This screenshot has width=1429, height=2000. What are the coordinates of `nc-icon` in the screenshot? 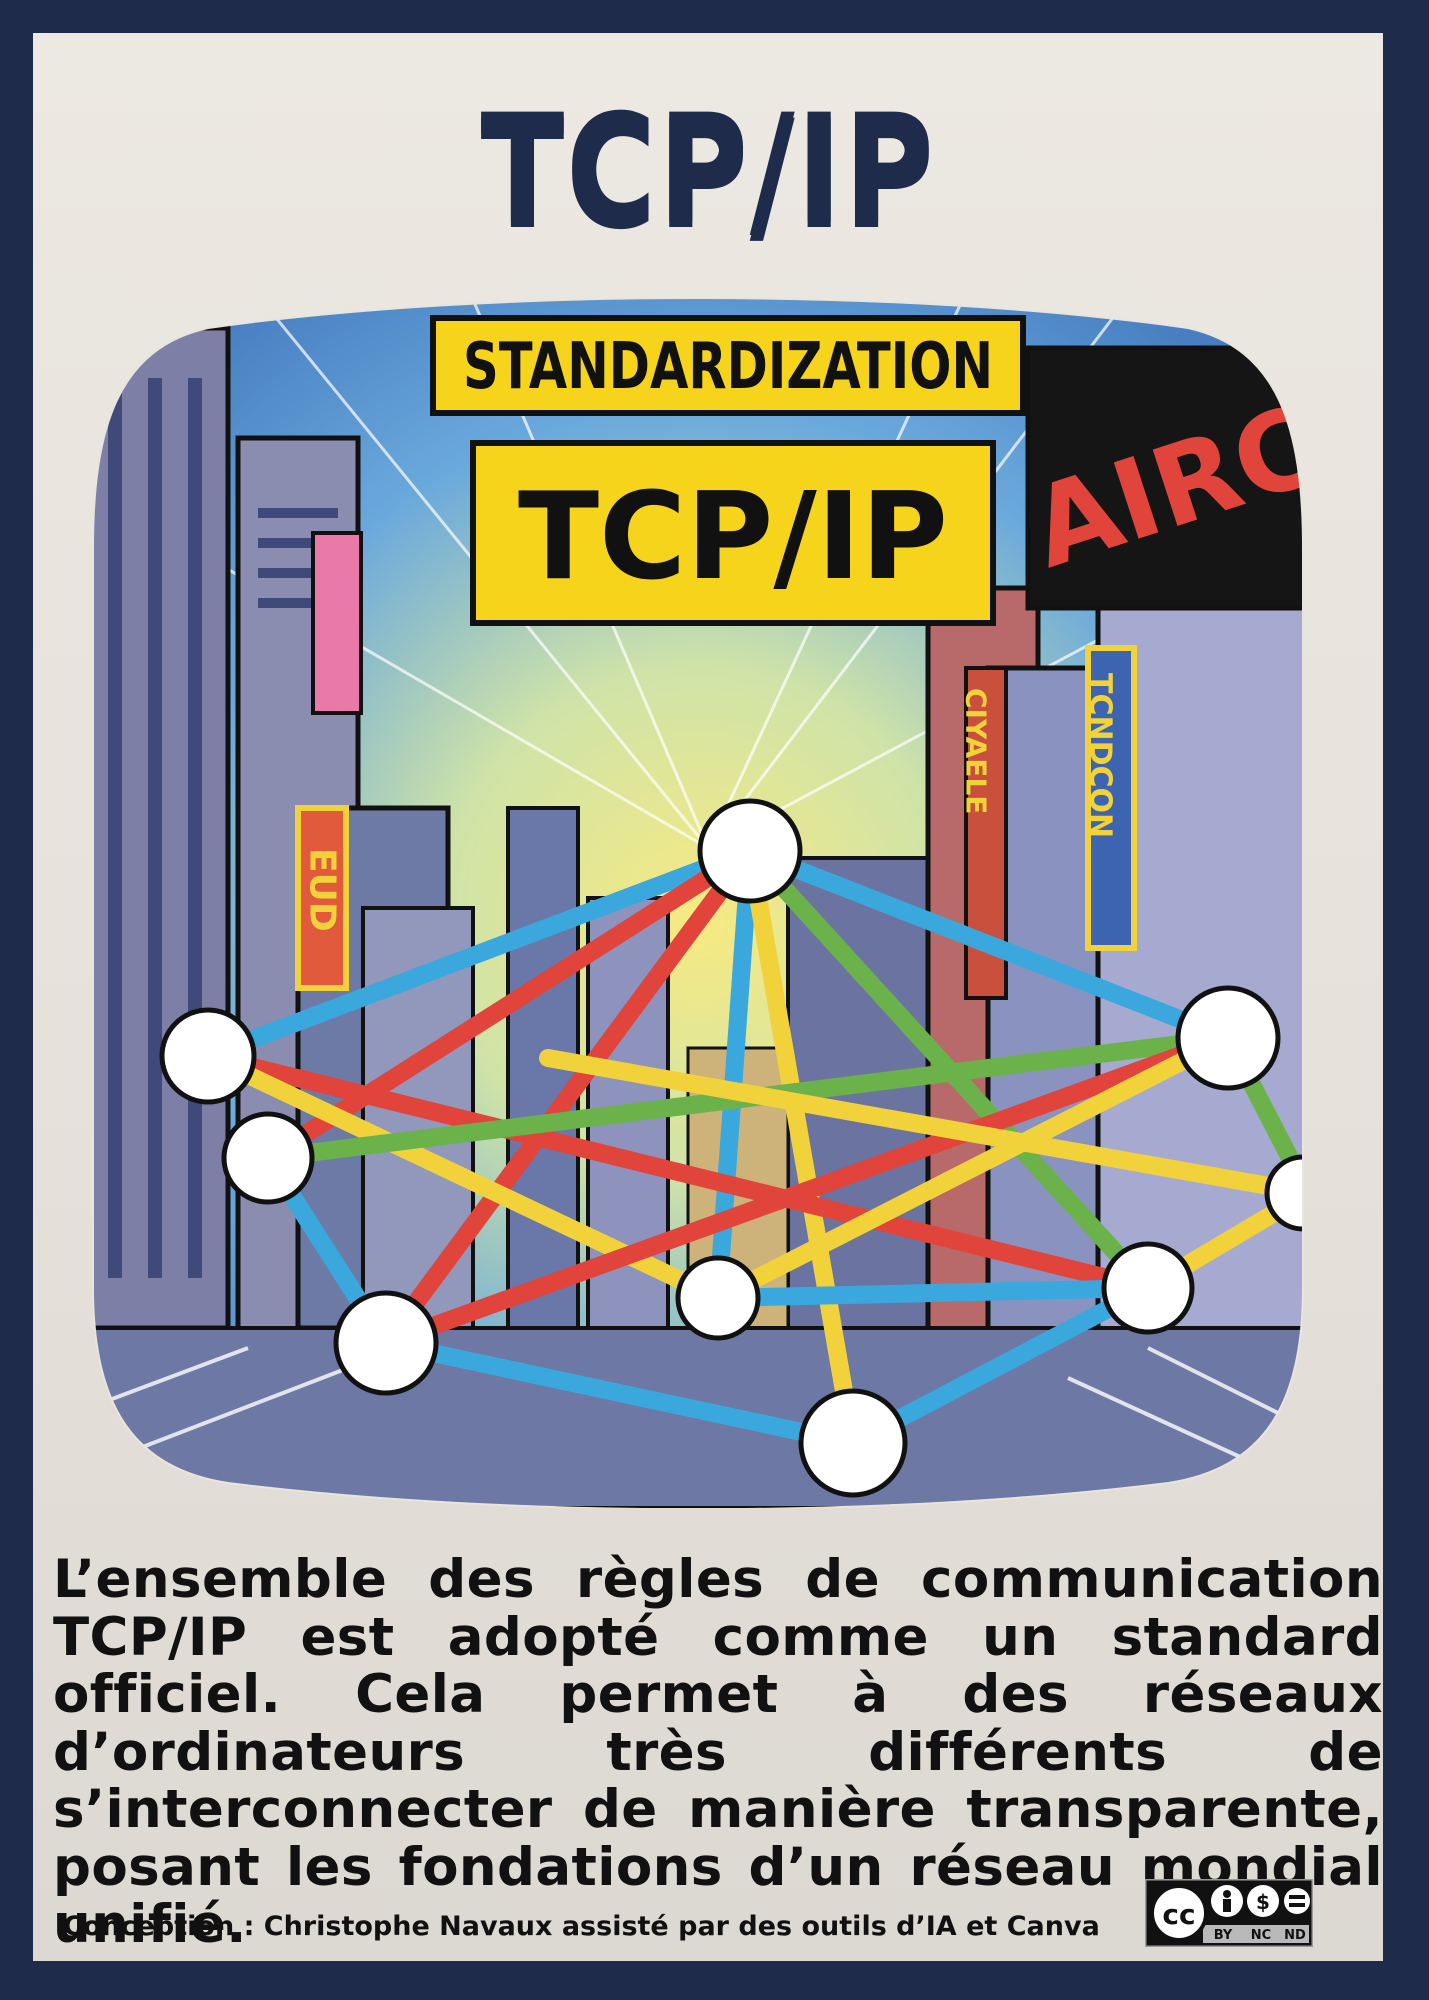 It's located at (1263, 1901).